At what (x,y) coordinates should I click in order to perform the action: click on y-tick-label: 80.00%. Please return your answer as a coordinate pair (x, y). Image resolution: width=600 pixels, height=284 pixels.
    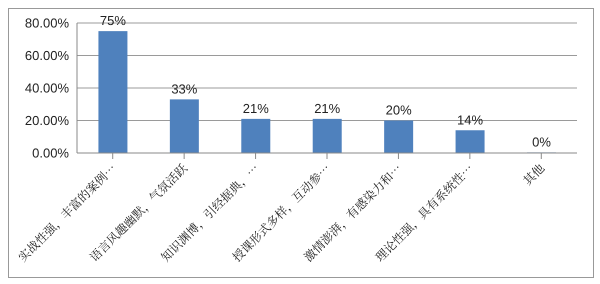
    Looking at the image, I should click on (47, 23).